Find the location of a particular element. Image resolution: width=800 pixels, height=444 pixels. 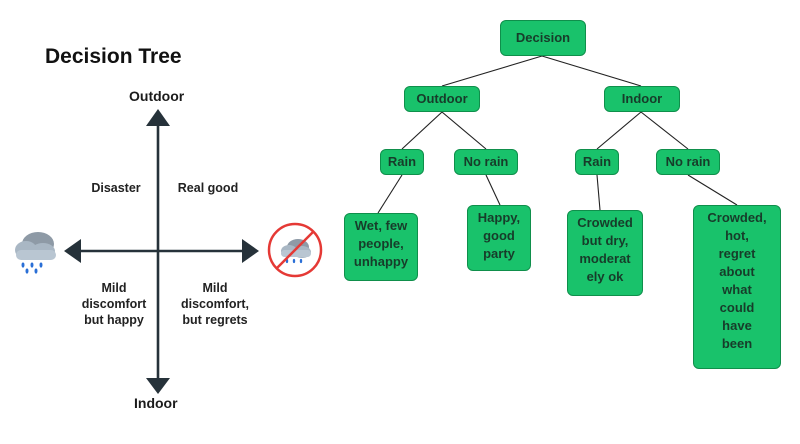

edge-indoor-norain is located at coordinates (664, 130).